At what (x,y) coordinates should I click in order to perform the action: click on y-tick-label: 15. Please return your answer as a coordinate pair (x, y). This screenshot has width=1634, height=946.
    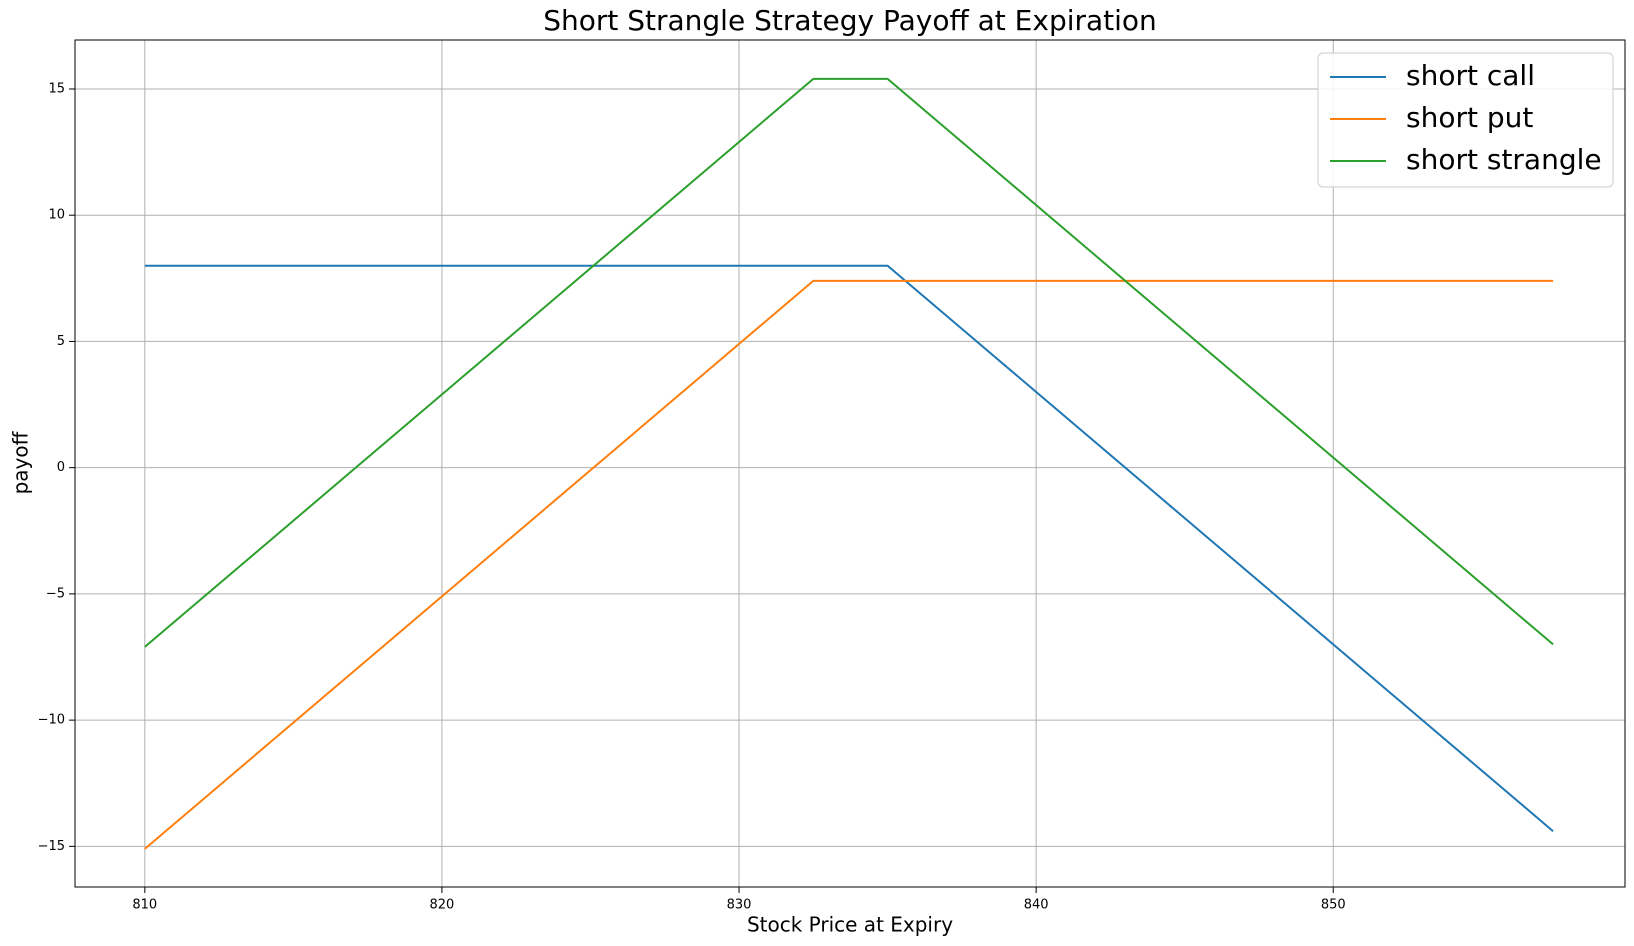
    Looking at the image, I should click on (56, 88).